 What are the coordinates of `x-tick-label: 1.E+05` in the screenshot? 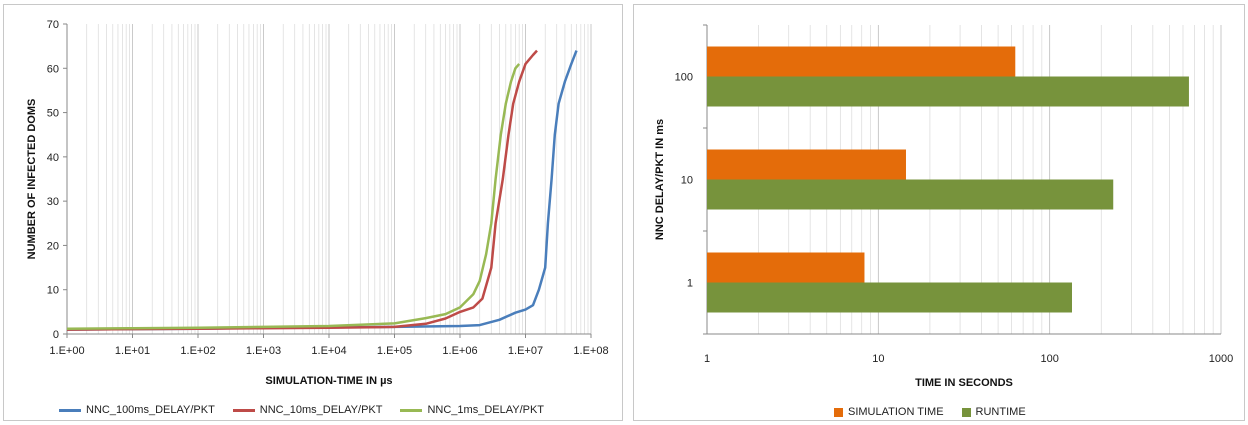 It's located at (394, 351).